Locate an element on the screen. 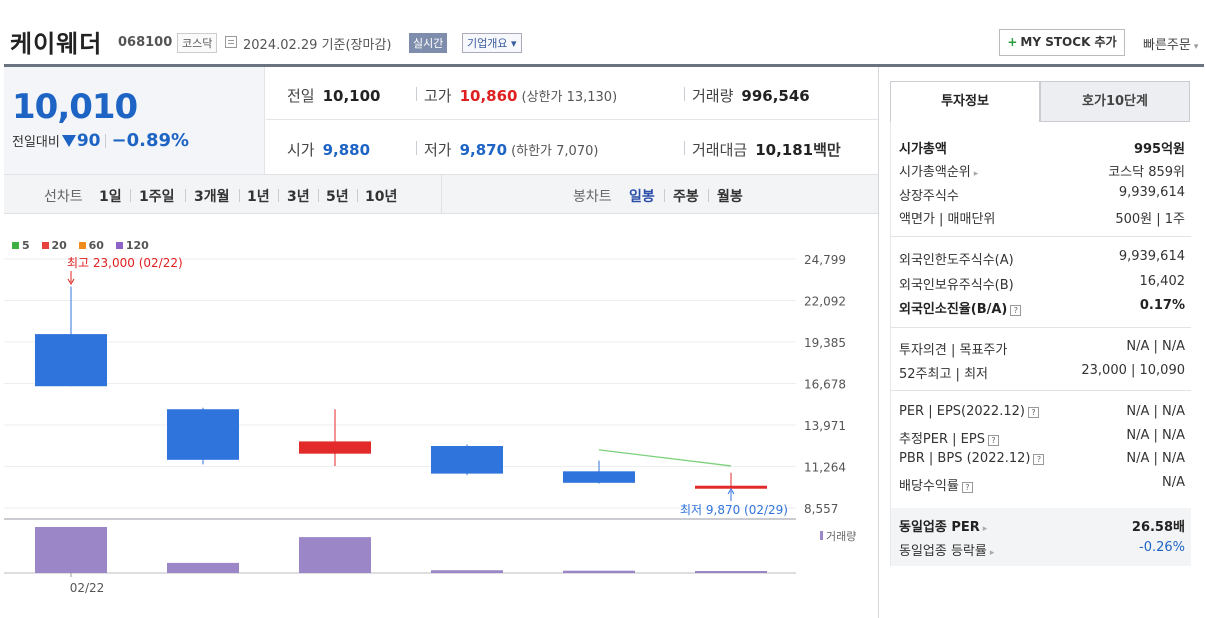  info-row-opinion: 투자의견 | 목표주가 N/A | N/A is located at coordinates (1042, 348).